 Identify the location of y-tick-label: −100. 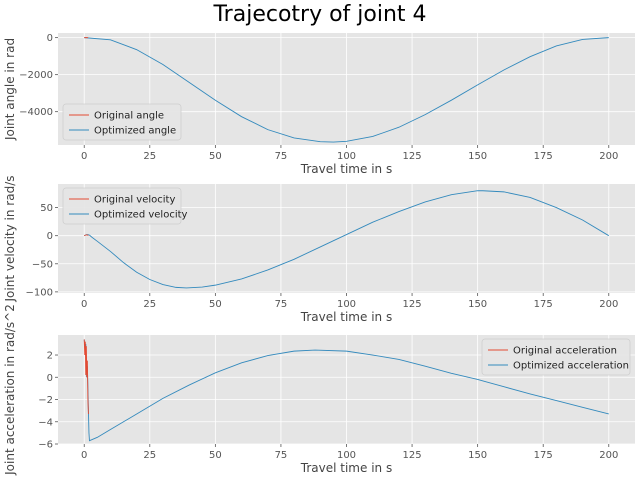
(39, 292).